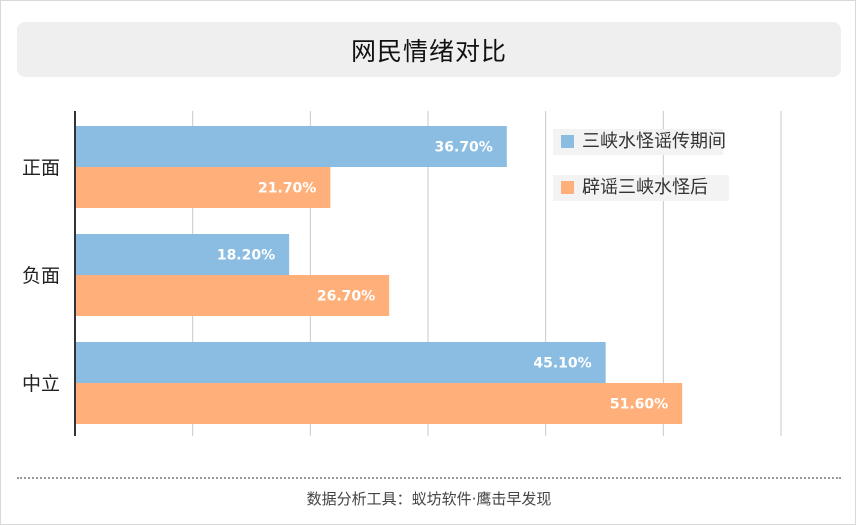 This screenshot has height=525, width=856. I want to click on title-bar: 网民情绪对比, so click(429, 49).